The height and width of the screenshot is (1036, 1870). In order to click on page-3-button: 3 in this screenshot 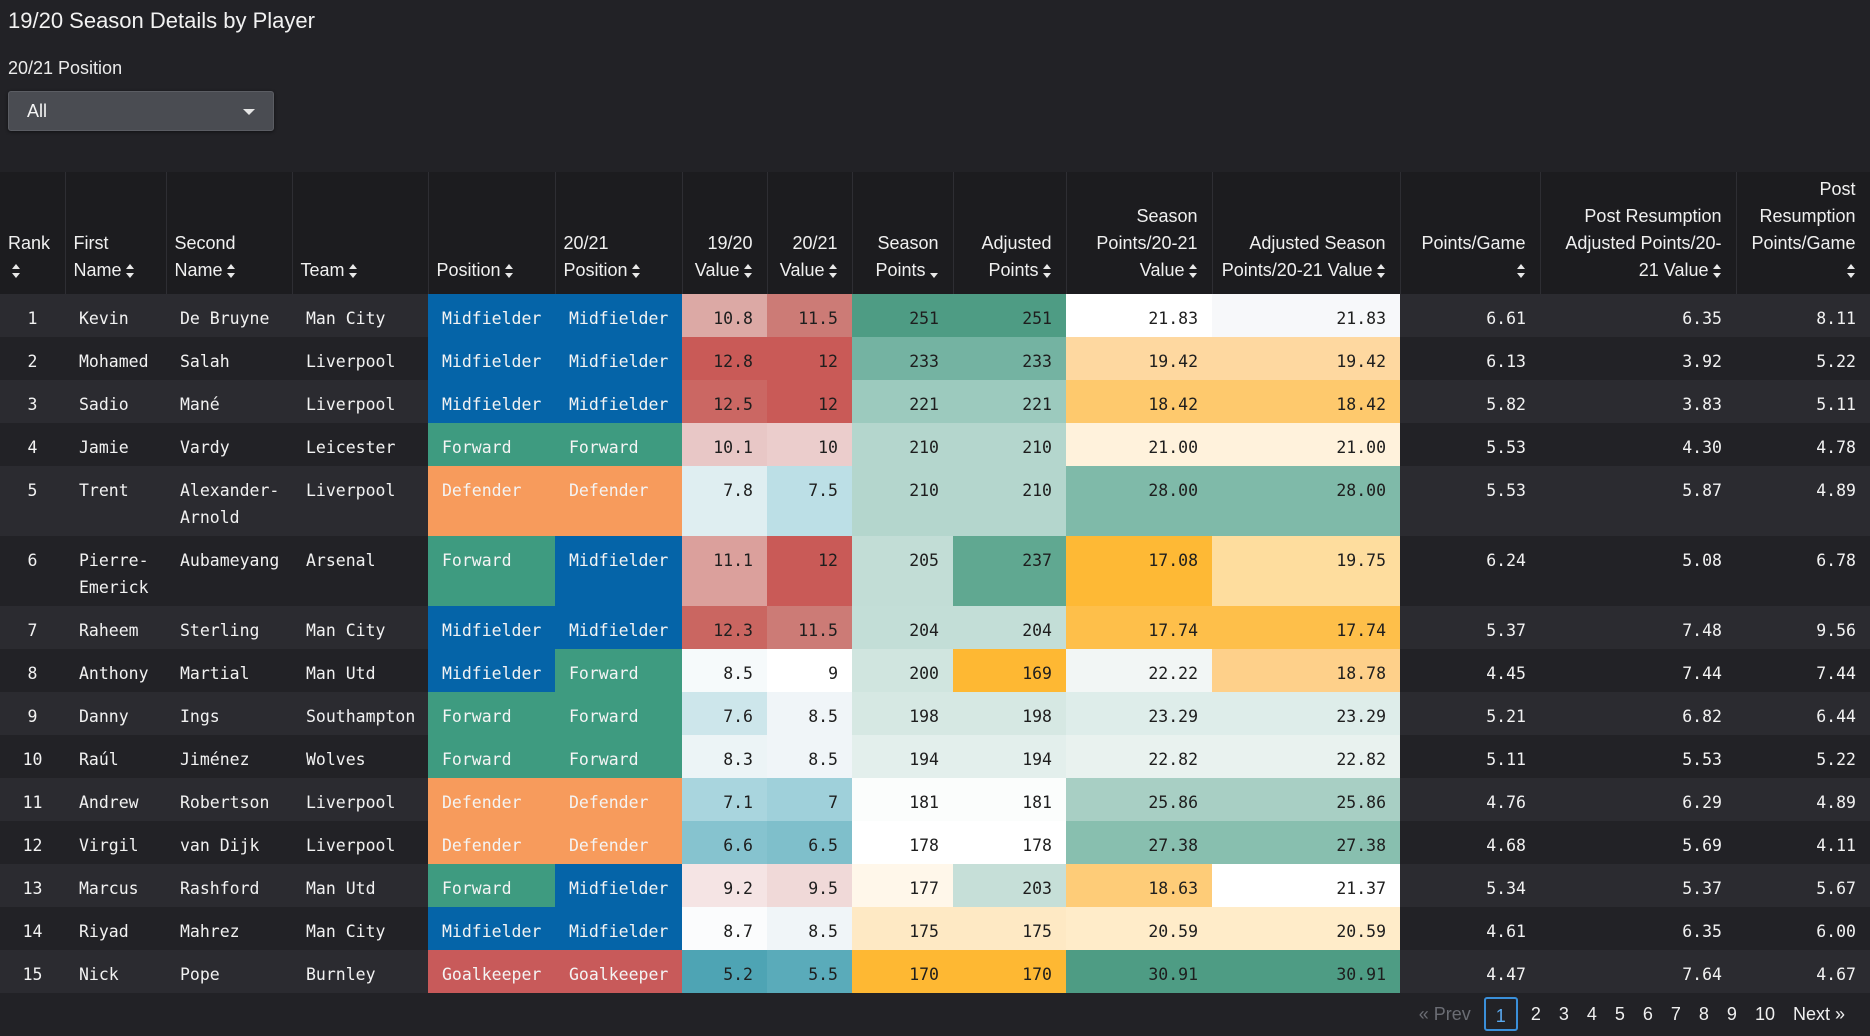, I will do `click(1563, 1014)`.